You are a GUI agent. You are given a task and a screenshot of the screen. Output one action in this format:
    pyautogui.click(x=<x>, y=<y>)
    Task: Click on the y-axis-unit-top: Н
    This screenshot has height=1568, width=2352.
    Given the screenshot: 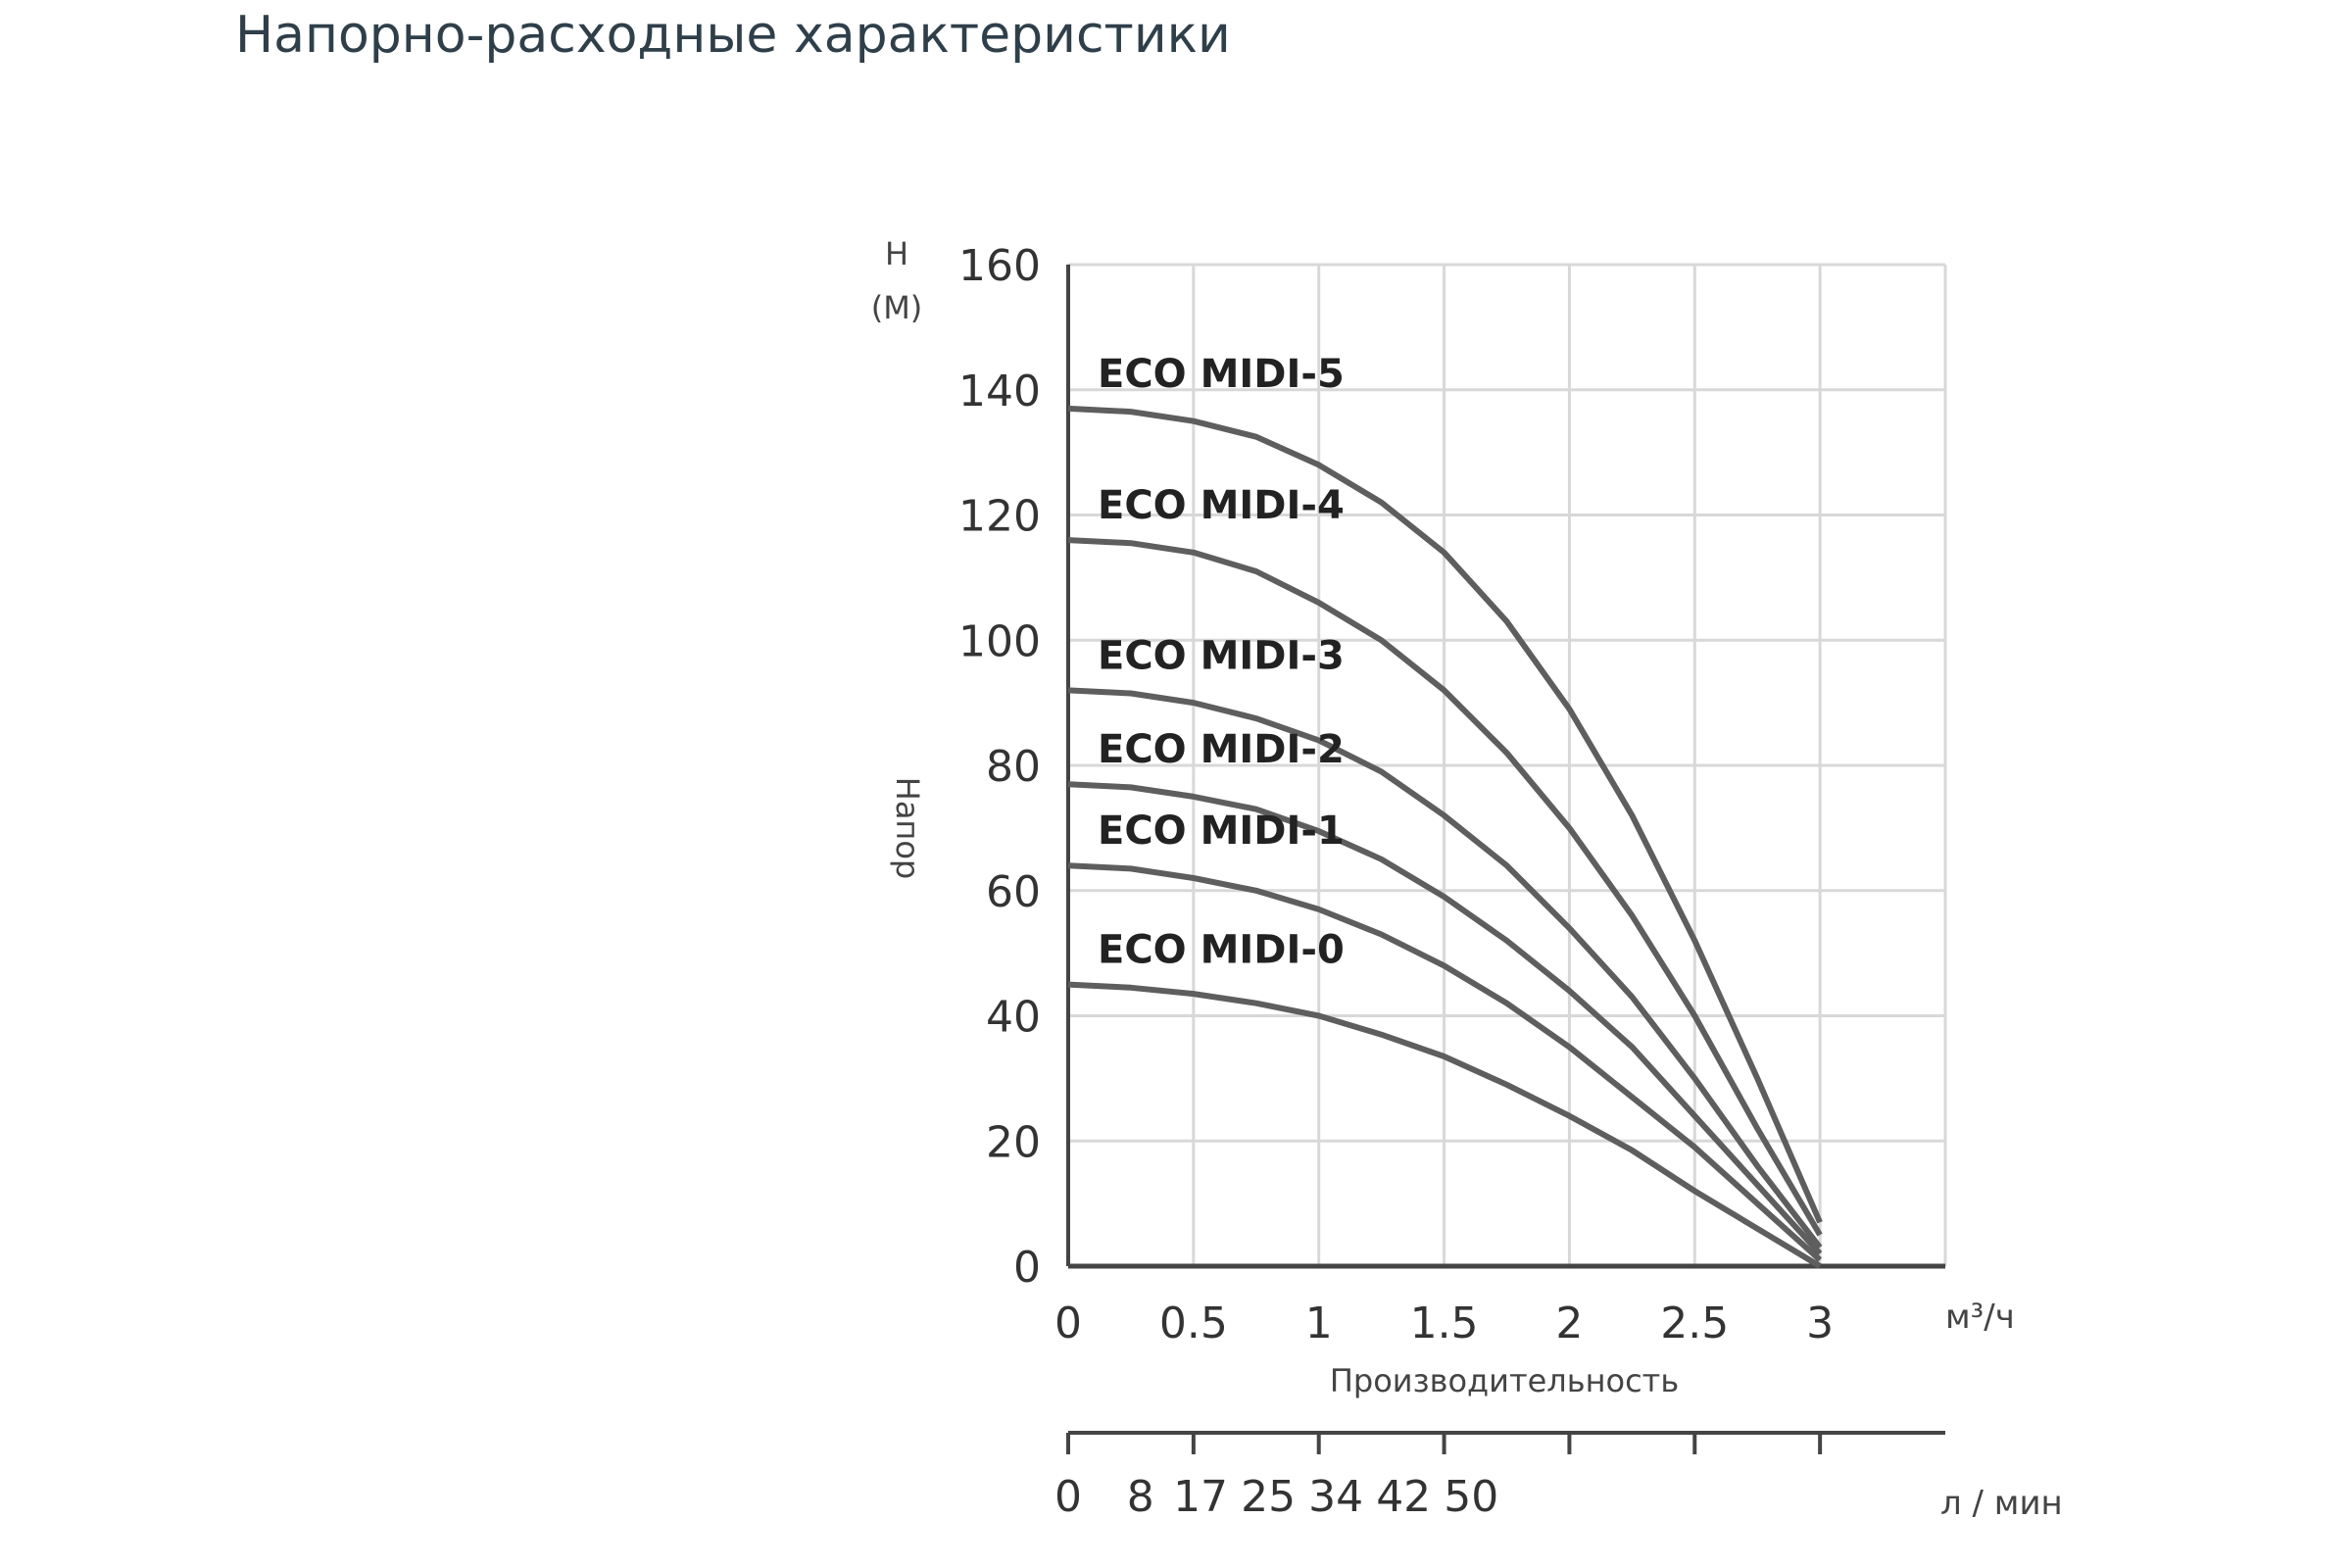 What is the action you would take?
    pyautogui.click(x=896, y=253)
    